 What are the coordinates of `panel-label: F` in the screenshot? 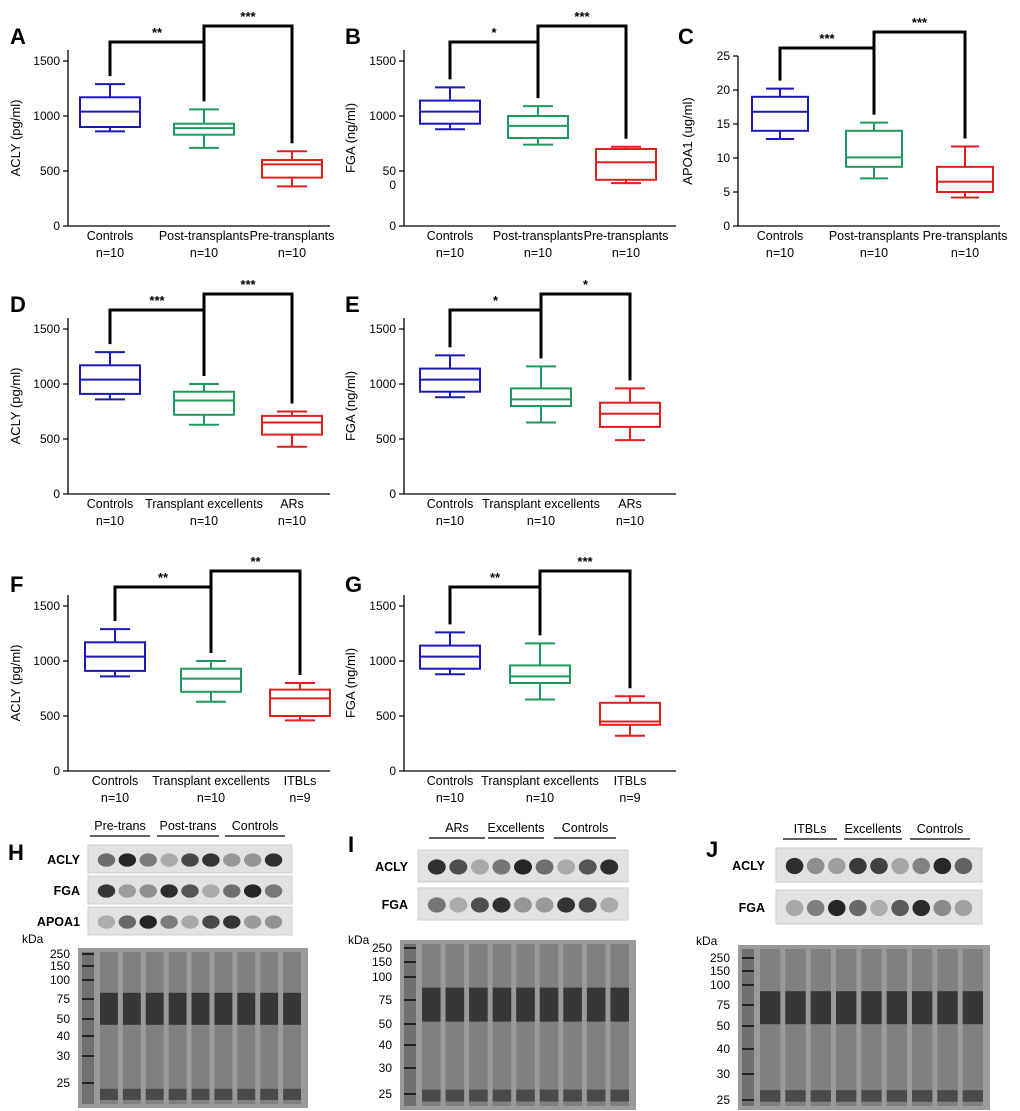 It's located at (16, 584).